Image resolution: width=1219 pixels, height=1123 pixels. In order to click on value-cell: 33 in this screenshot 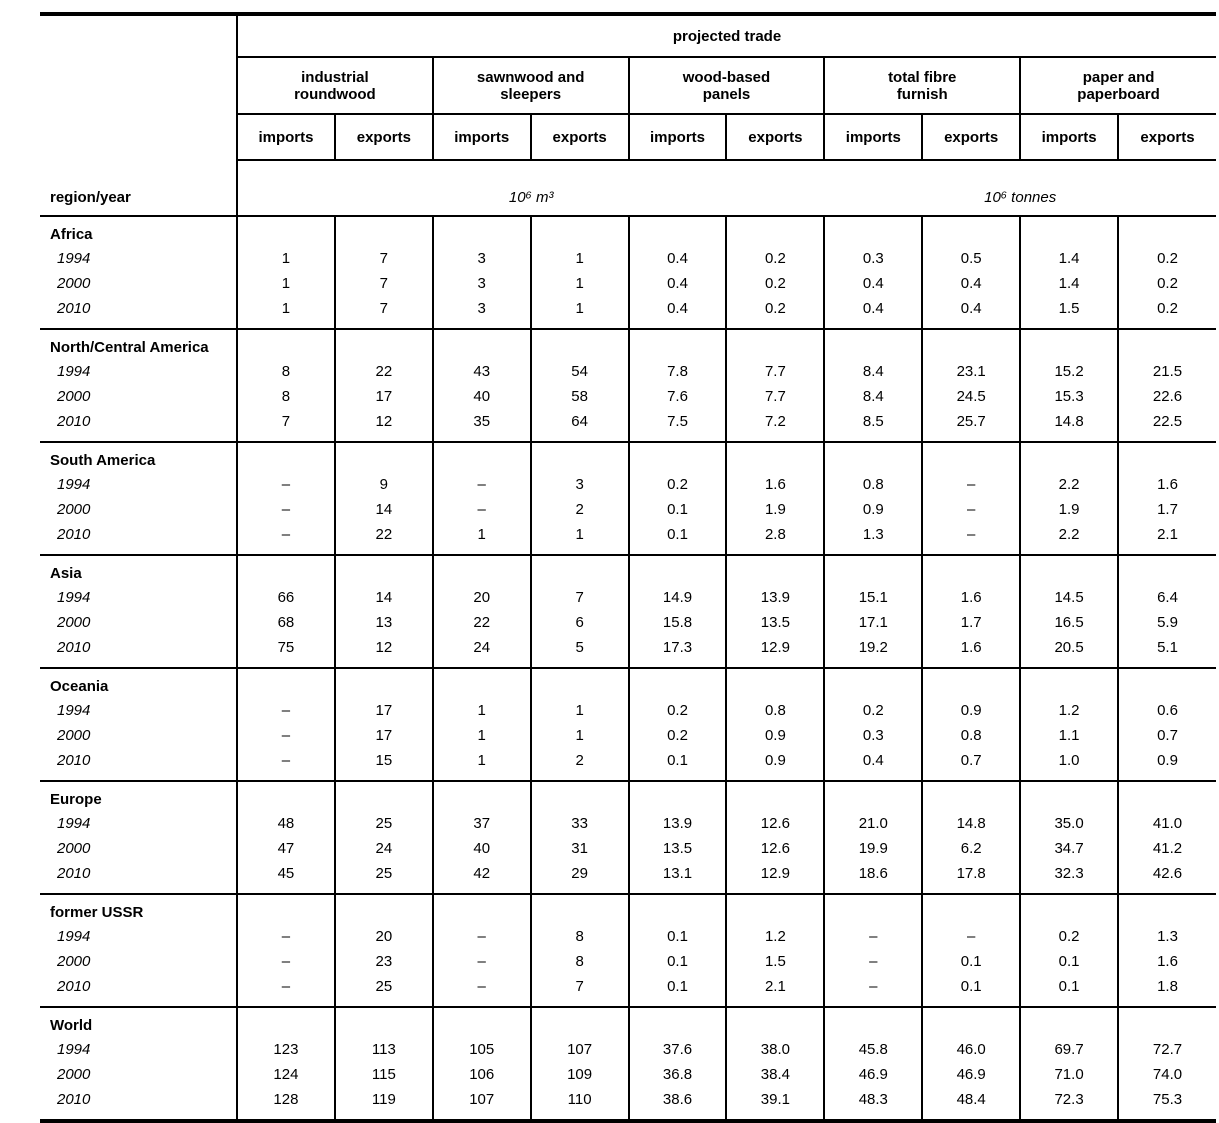, I will do `click(579, 823)`.